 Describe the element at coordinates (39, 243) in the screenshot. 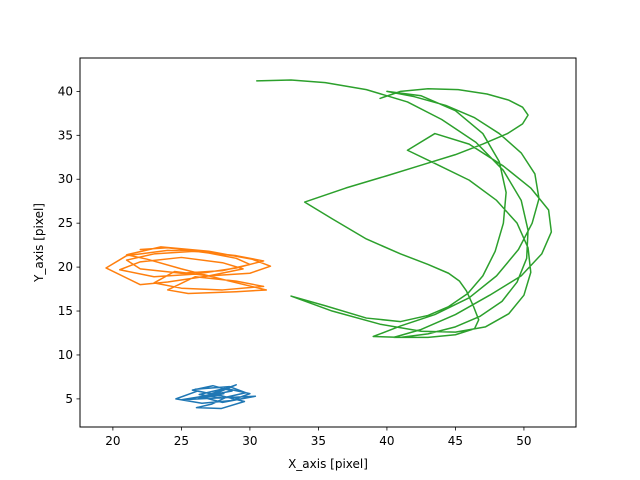

I see `y-axis-label: Y_axis [pixel]` at that location.